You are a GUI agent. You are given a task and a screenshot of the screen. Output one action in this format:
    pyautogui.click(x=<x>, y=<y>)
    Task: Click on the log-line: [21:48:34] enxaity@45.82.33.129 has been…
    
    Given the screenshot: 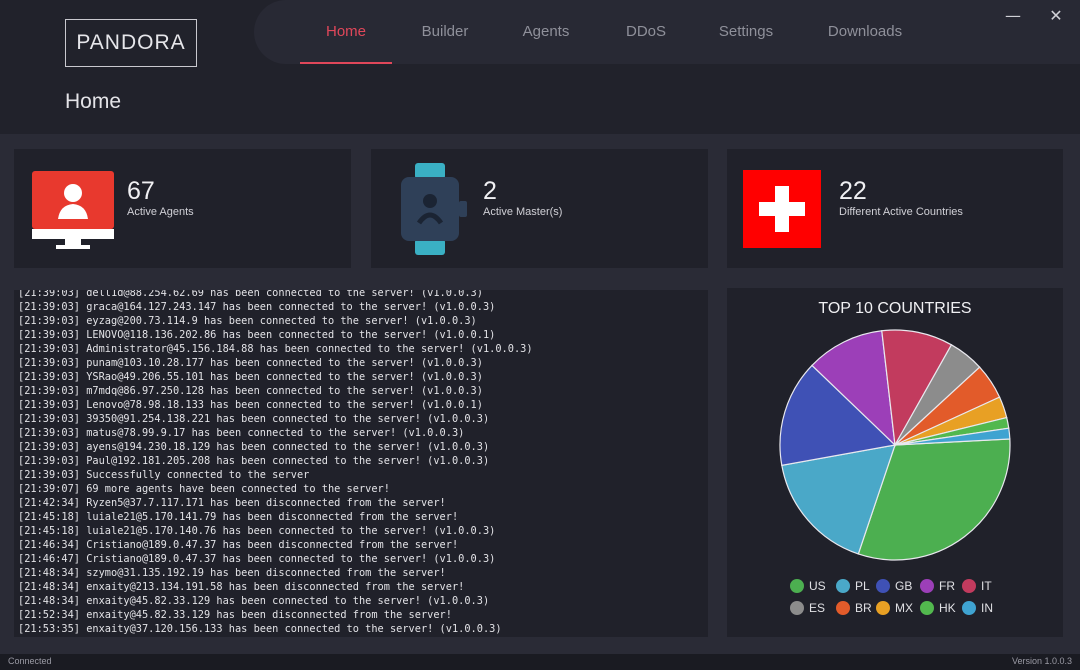 What is the action you would take?
    pyautogui.click(x=254, y=601)
    